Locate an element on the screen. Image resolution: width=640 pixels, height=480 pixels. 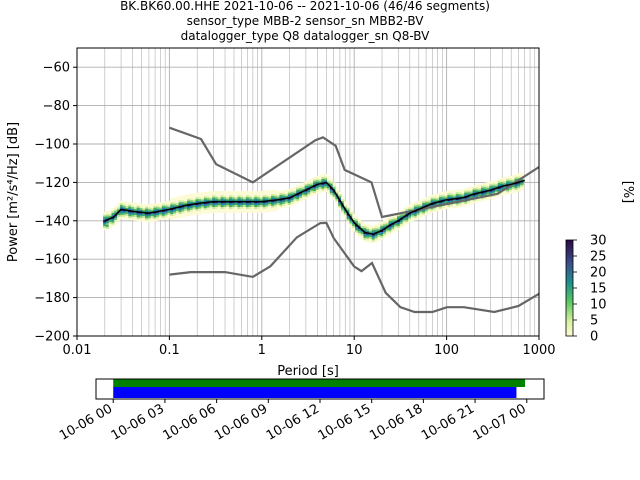
colorbar-tick-label: 30 is located at coordinates (598, 241).